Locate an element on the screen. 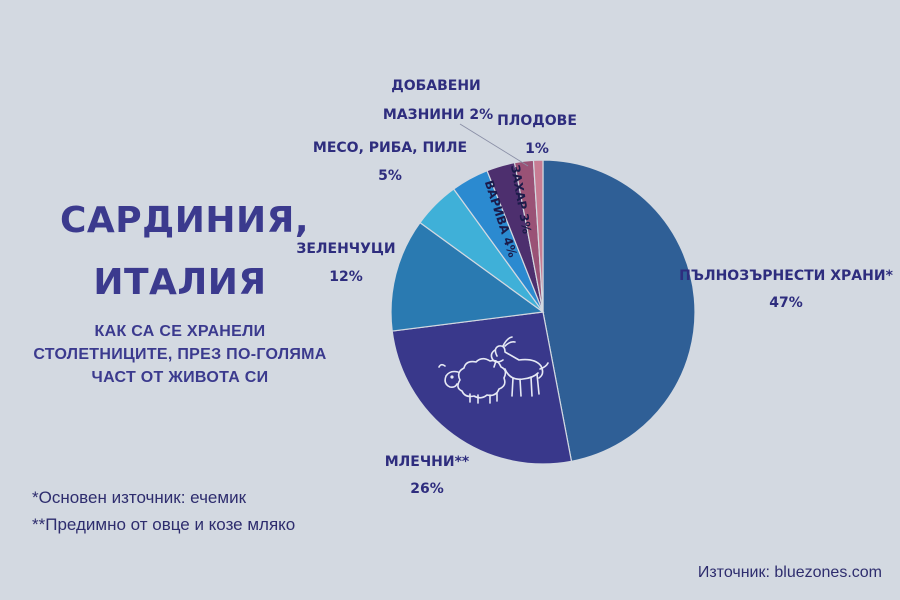 Image resolution: width=900 pixels, height=600 pixels. animals-illustration is located at coordinates (493, 370).